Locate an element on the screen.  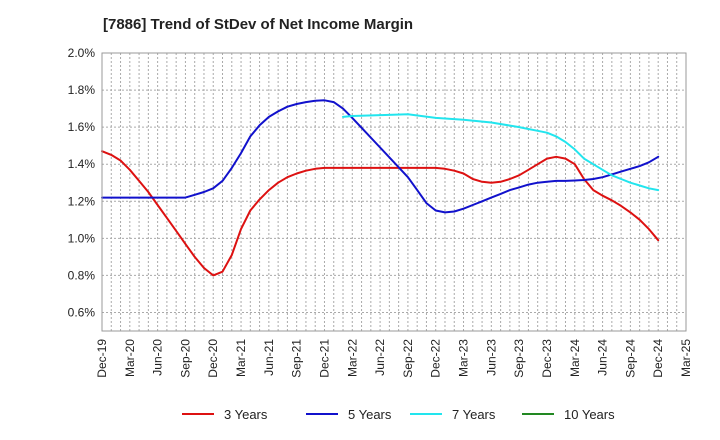
x-tick-label: Jun-23 is located at coordinates (491, 357).